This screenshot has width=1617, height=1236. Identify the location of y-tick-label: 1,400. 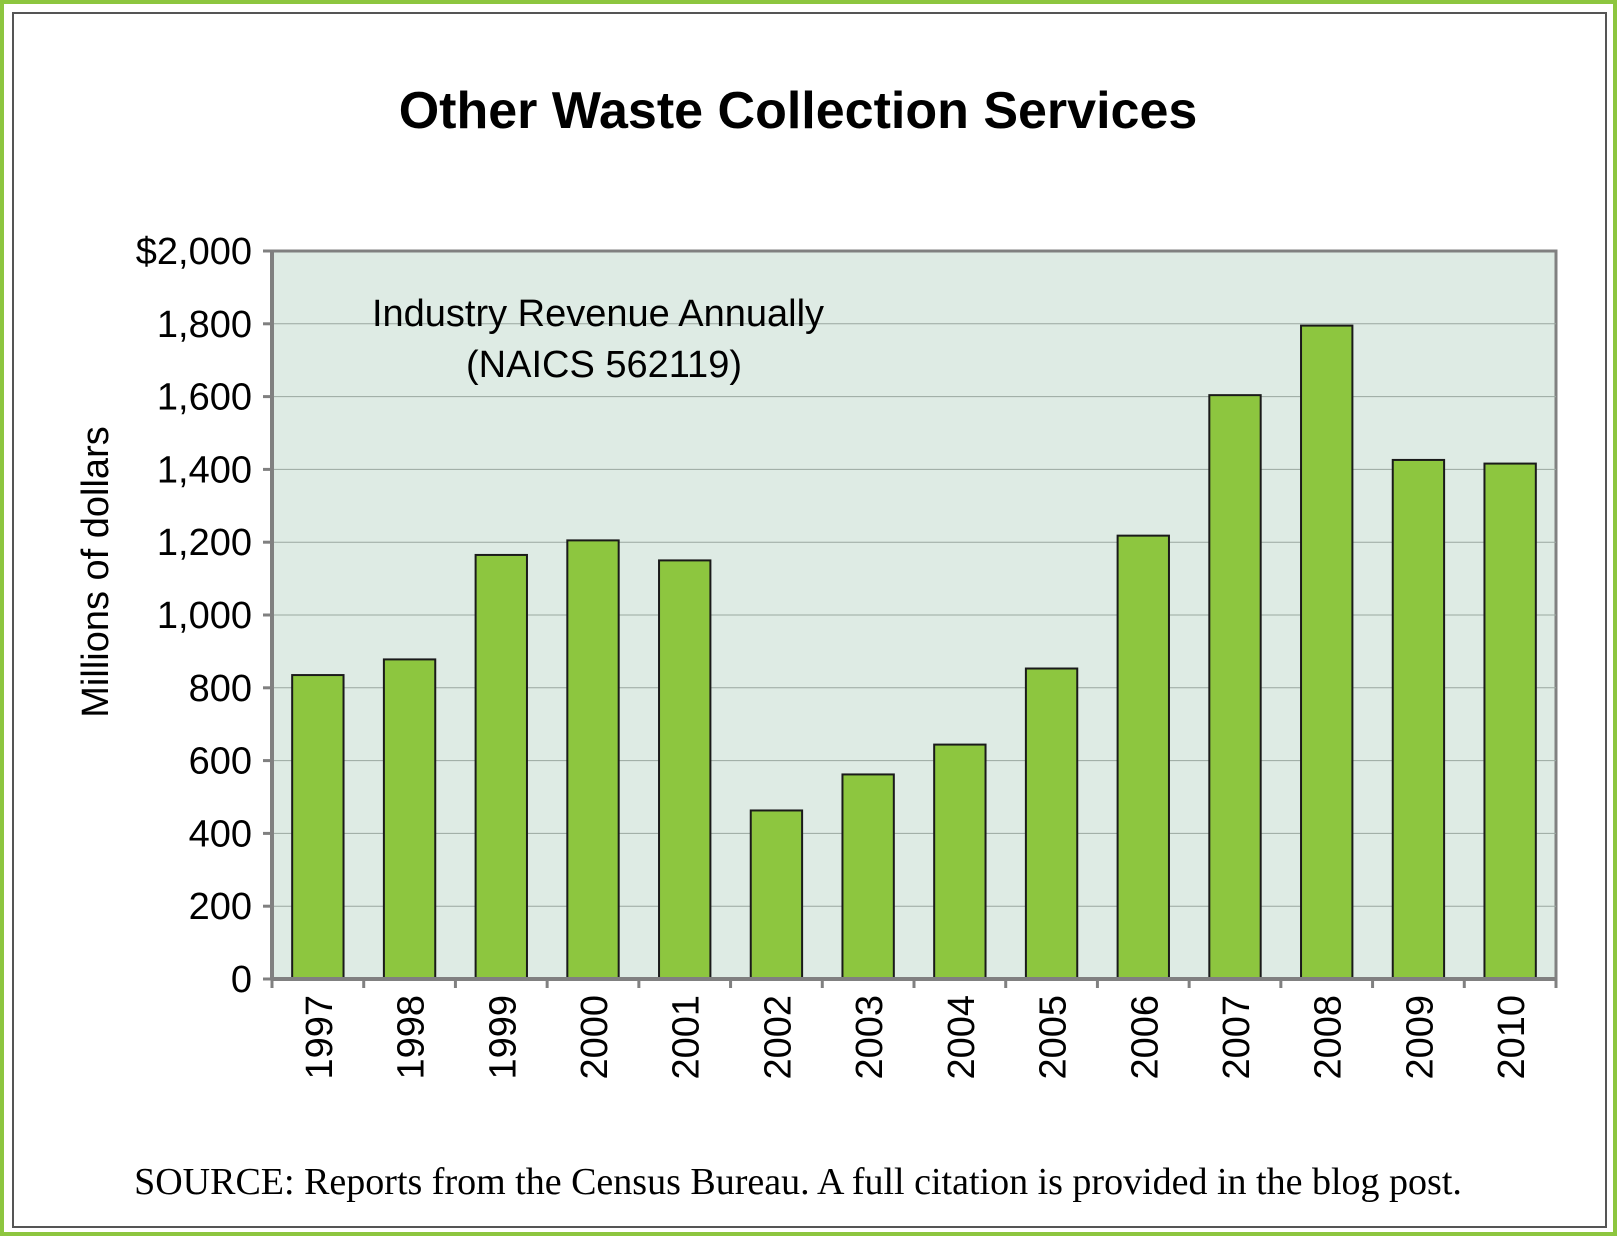
(204, 470).